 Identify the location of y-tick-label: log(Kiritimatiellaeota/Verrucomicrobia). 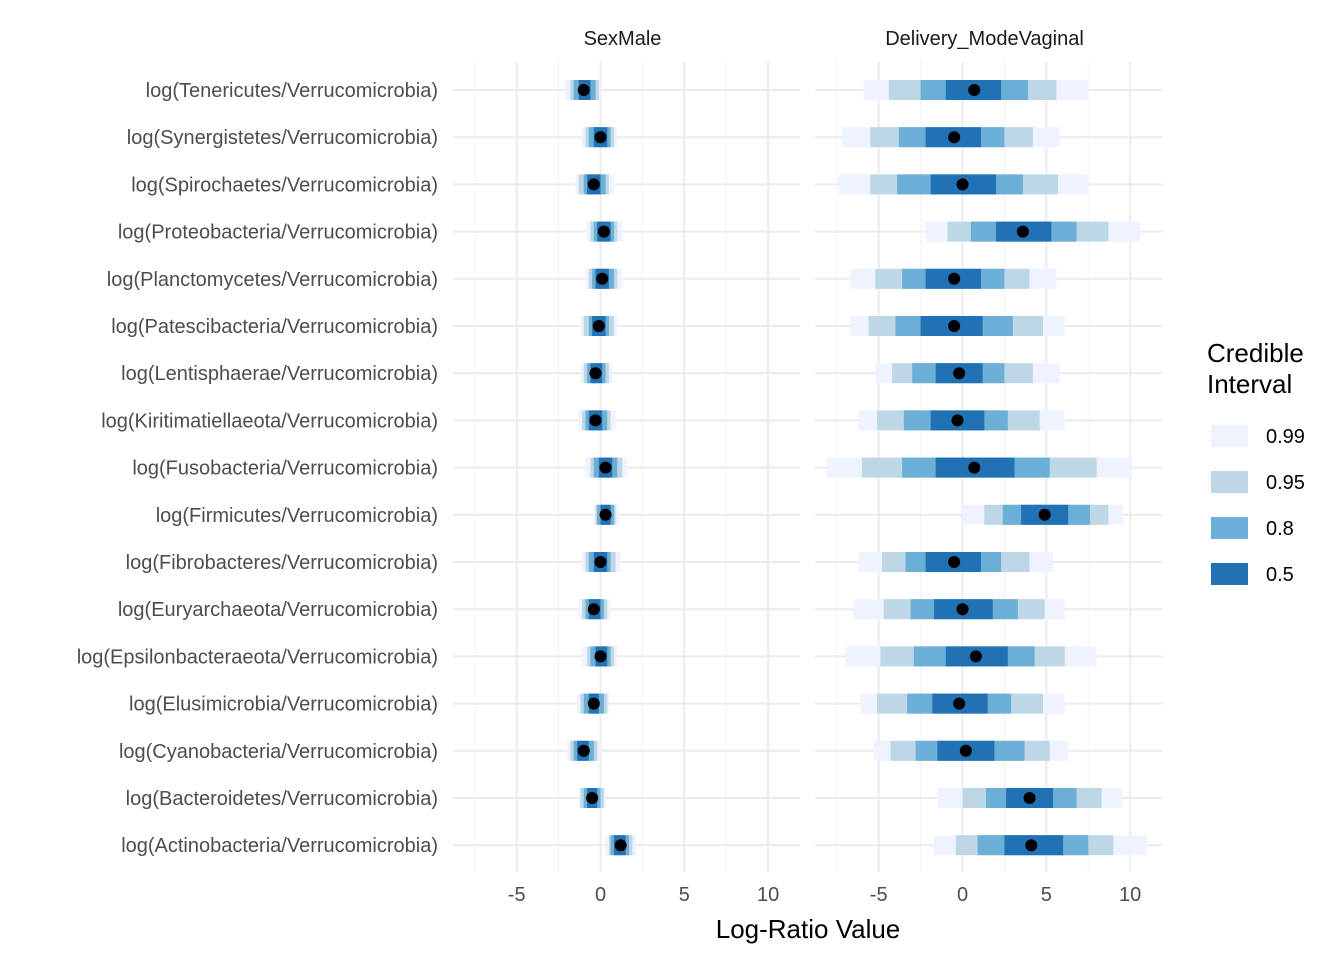
(269, 421).